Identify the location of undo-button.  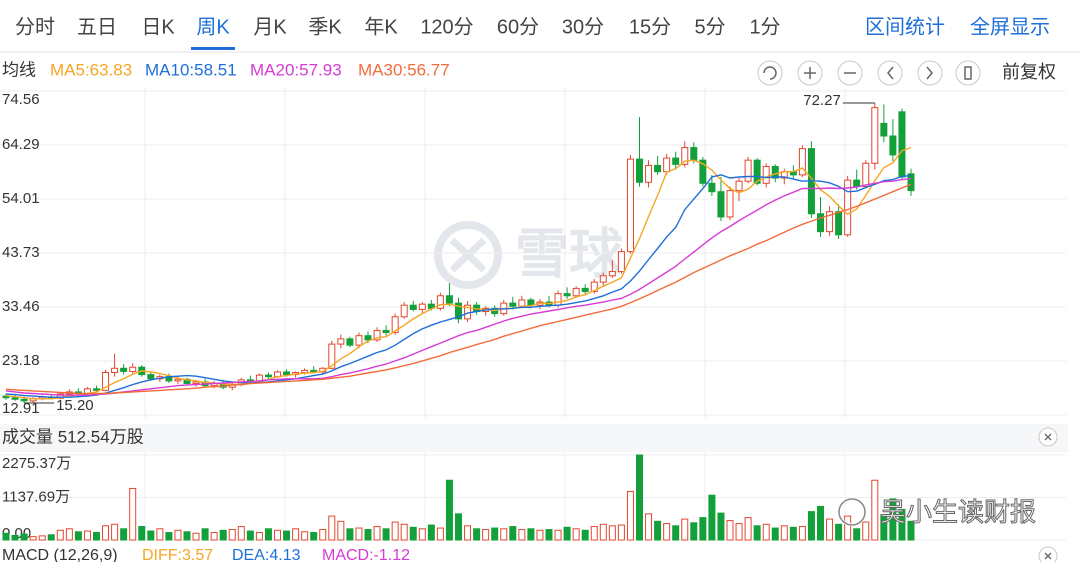
(770, 73).